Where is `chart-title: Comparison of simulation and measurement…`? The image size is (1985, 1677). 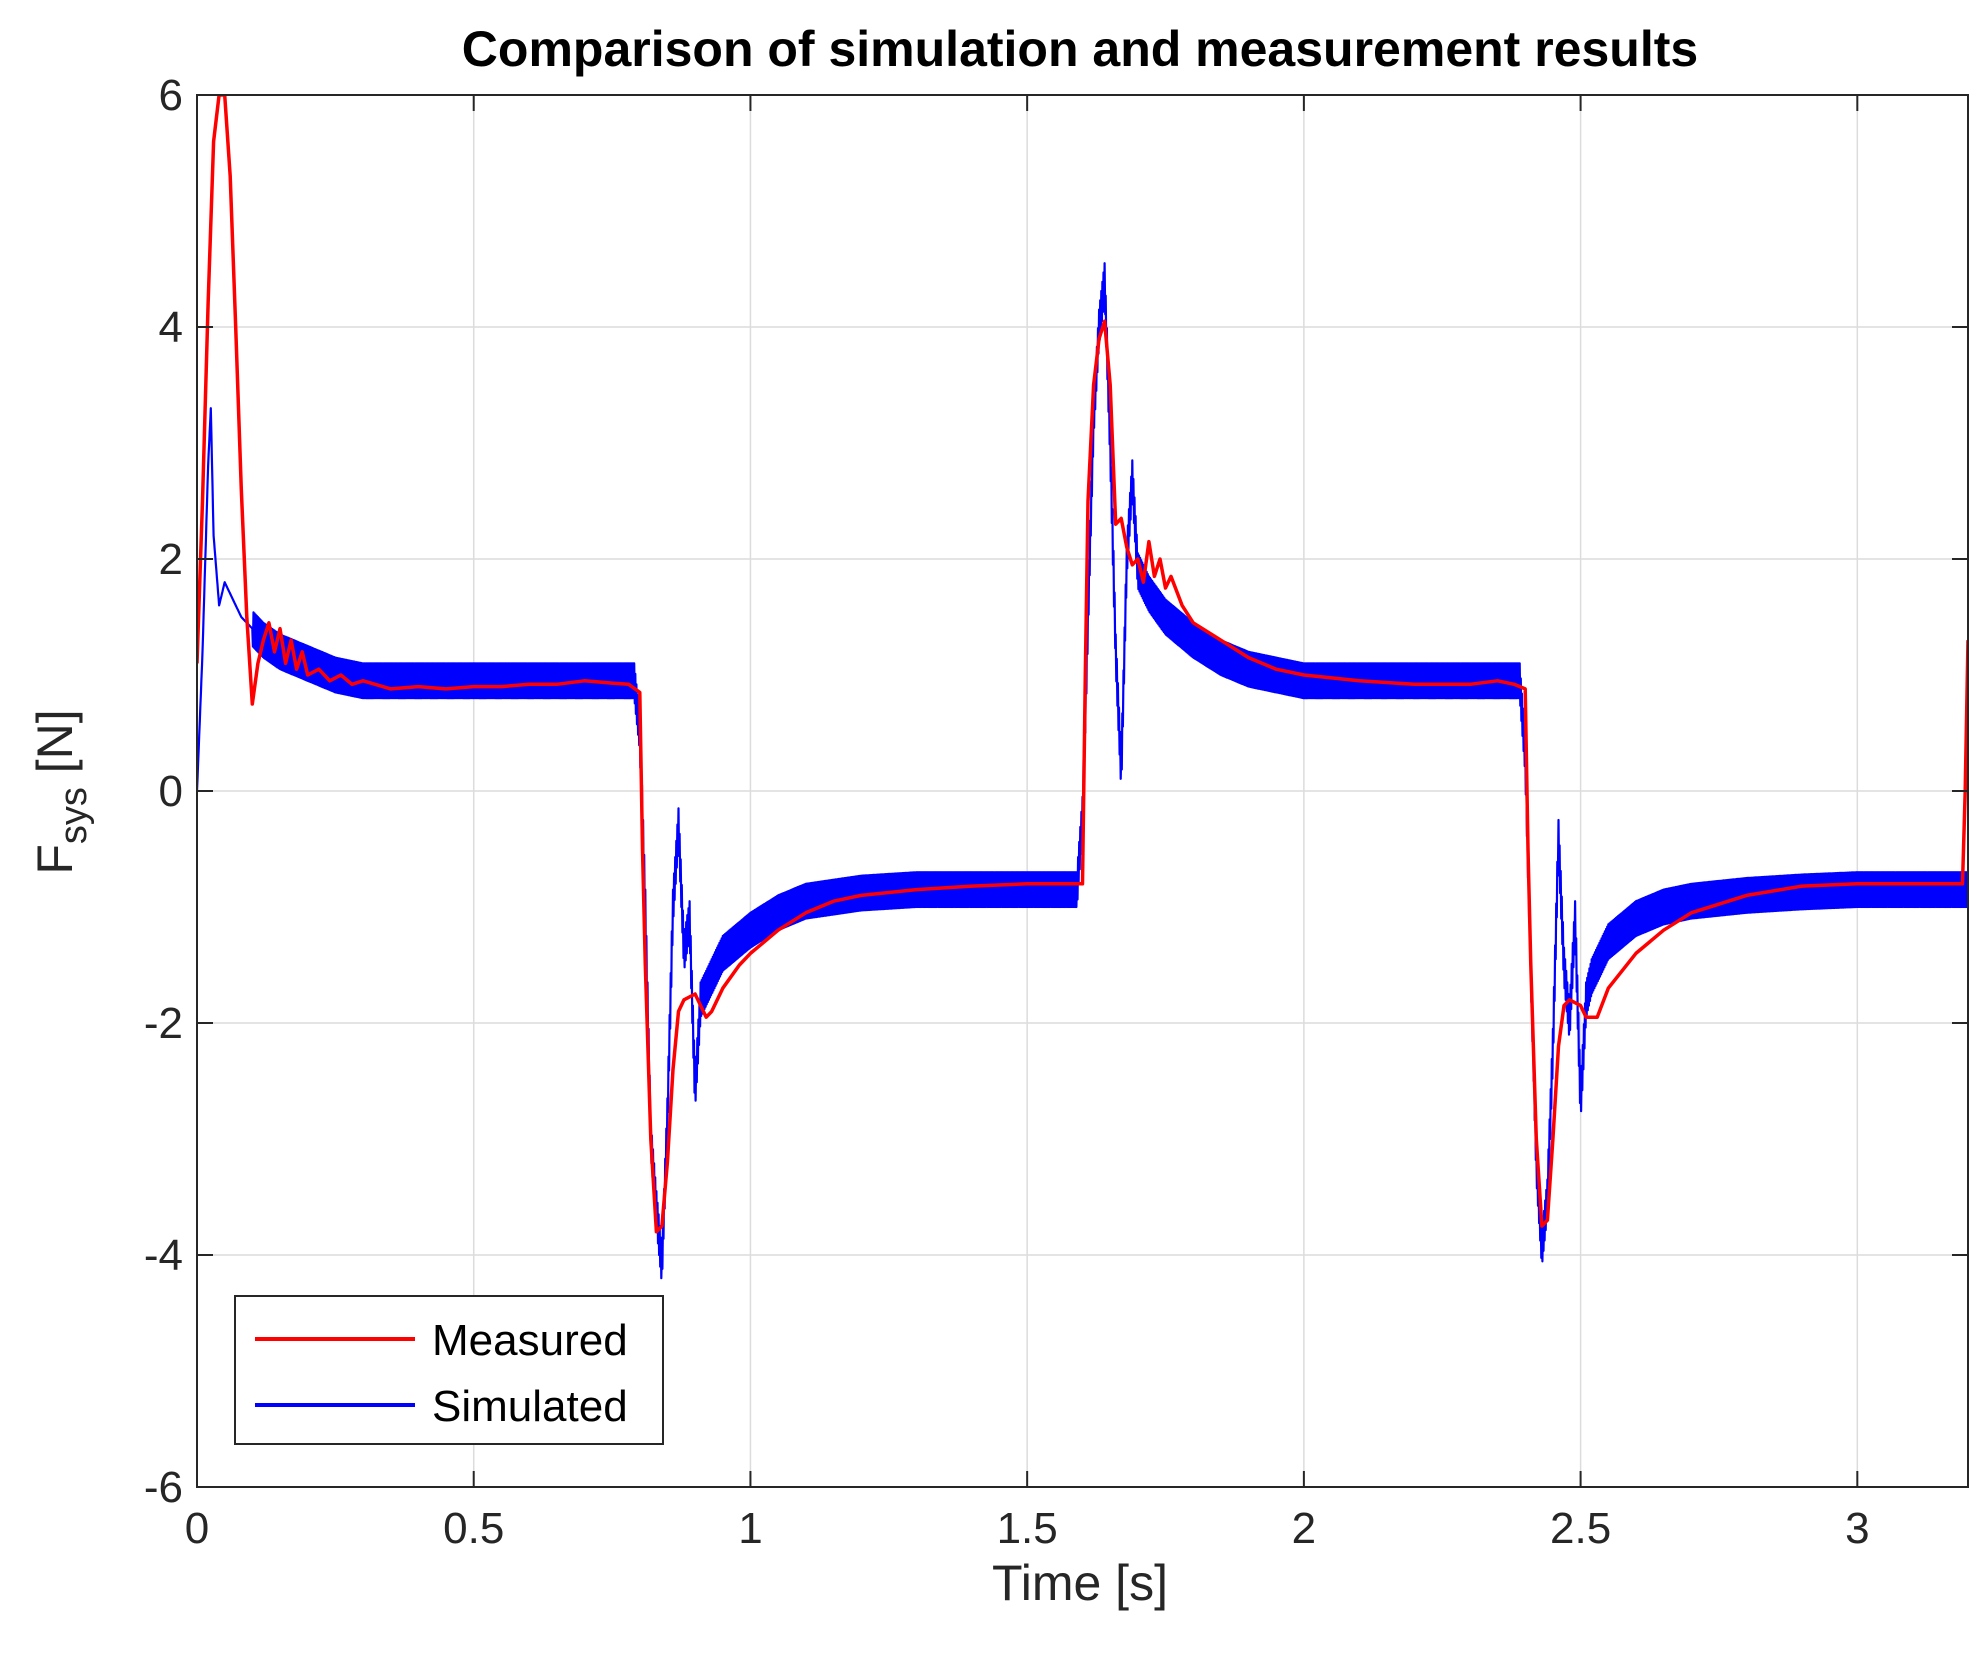
chart-title: Comparison of simulation and measurement… is located at coordinates (1080, 49).